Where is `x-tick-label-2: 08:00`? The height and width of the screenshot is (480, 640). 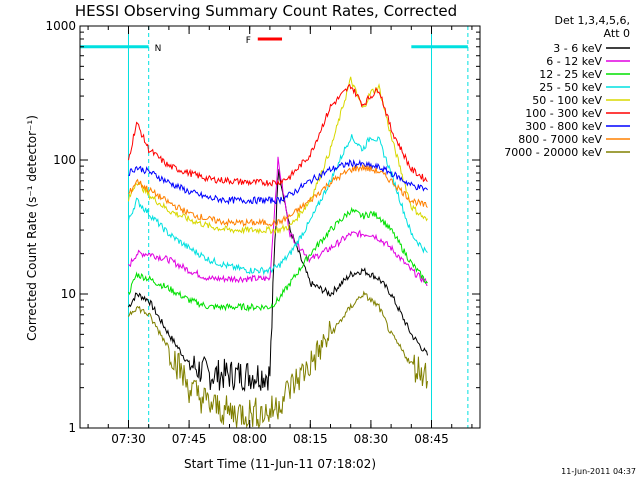 x-tick-label-2: 08:00 is located at coordinates (249, 439).